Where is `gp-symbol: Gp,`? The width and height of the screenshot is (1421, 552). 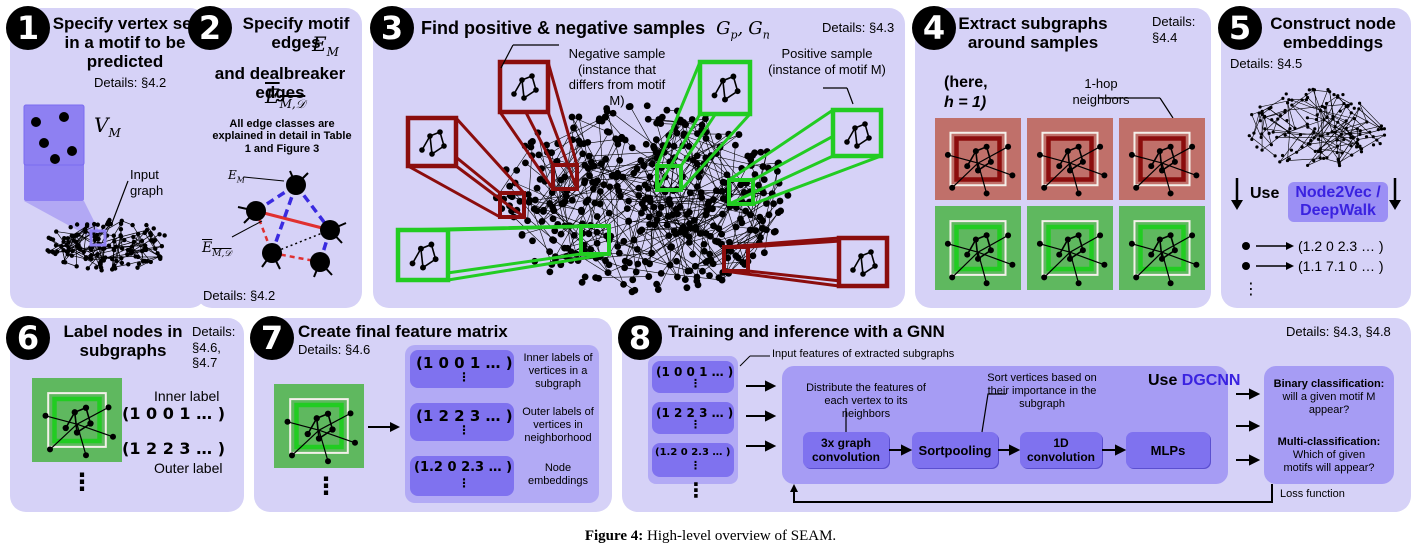
gp-symbol: Gp, is located at coordinates (730, 30).